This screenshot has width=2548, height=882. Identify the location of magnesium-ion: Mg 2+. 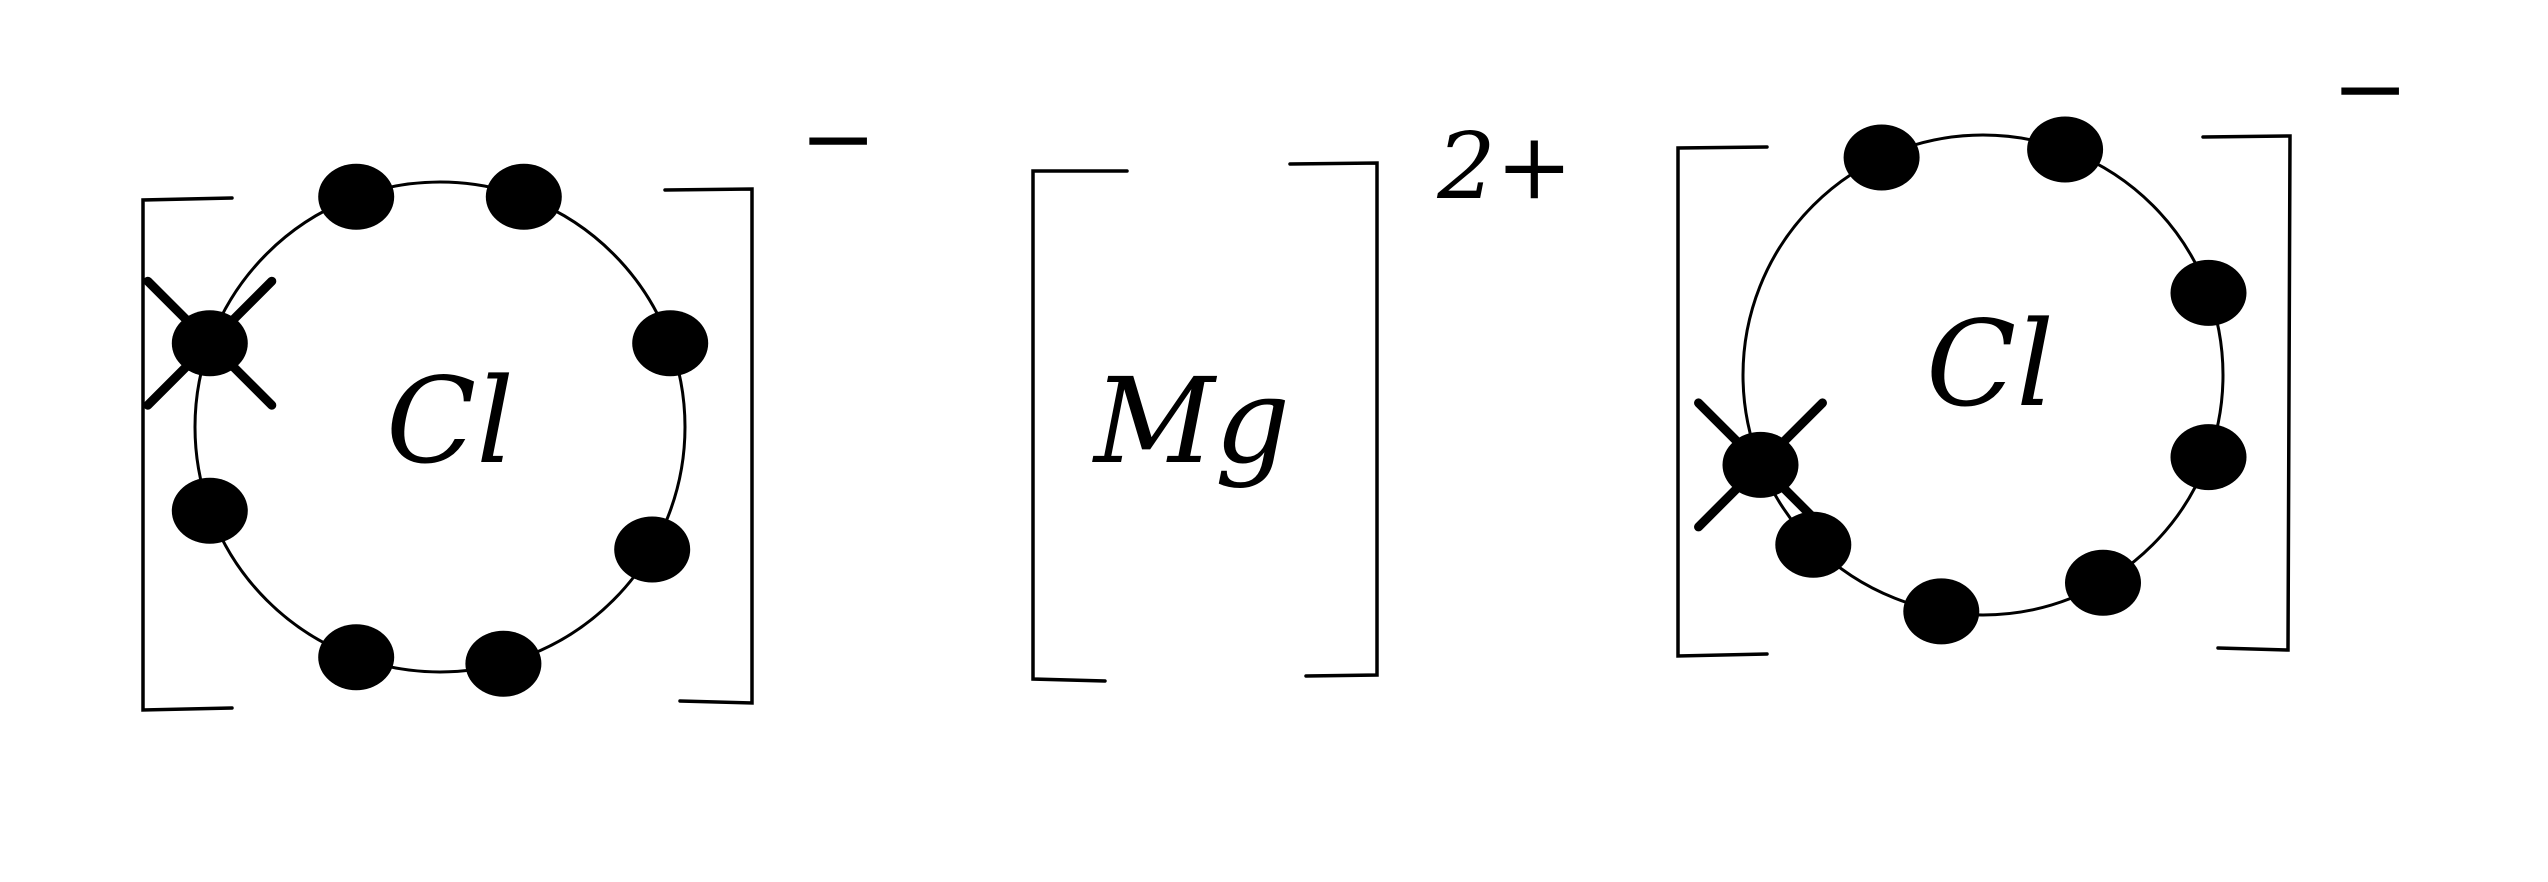
(1302, 398).